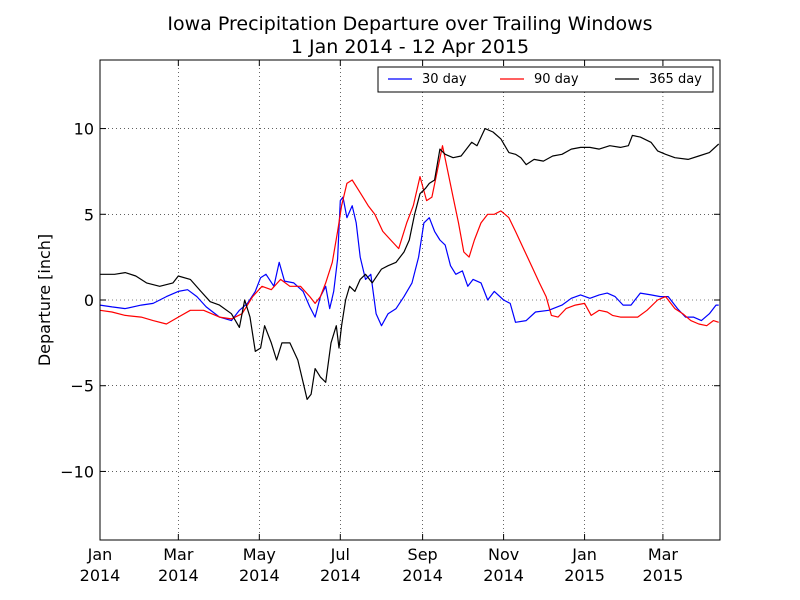  What do you see at coordinates (340, 554) in the screenshot?
I see `x-tick-label-month: Jul` at bounding box center [340, 554].